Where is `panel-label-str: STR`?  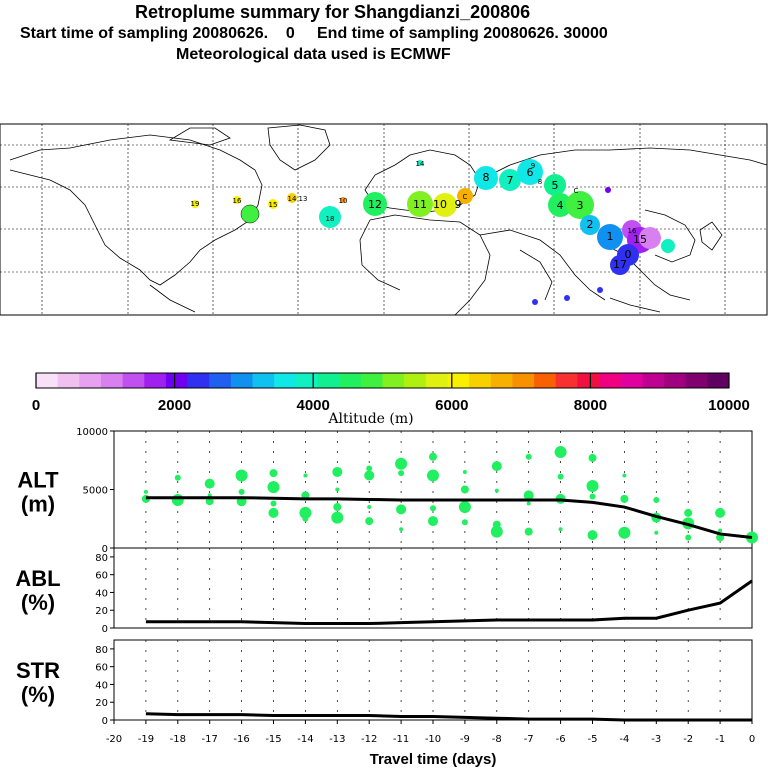
panel-label-str: STR is located at coordinates (38, 670).